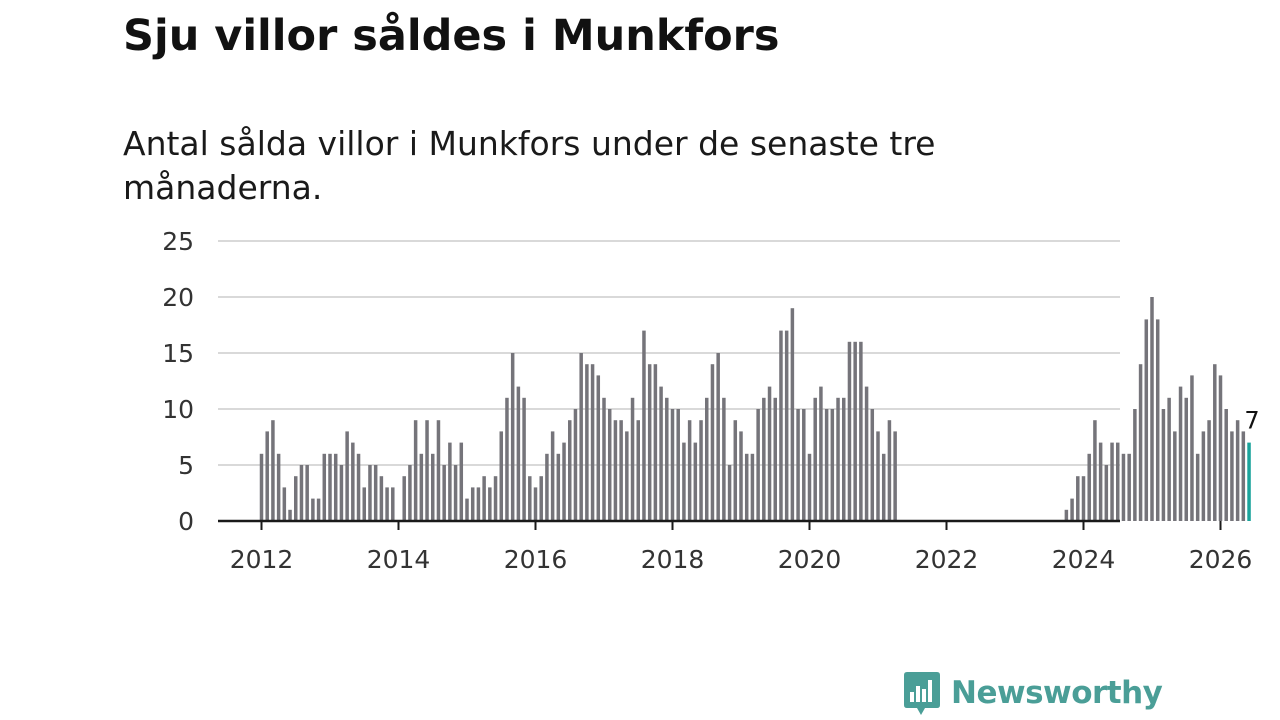 The width and height of the screenshot is (1280, 720). What do you see at coordinates (947, 559) in the screenshot?
I see `x-tick-label: 2022` at bounding box center [947, 559].